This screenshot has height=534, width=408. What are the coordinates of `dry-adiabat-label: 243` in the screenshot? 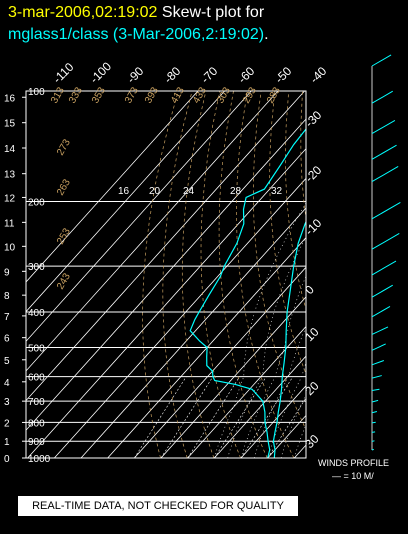 It's located at (64, 281).